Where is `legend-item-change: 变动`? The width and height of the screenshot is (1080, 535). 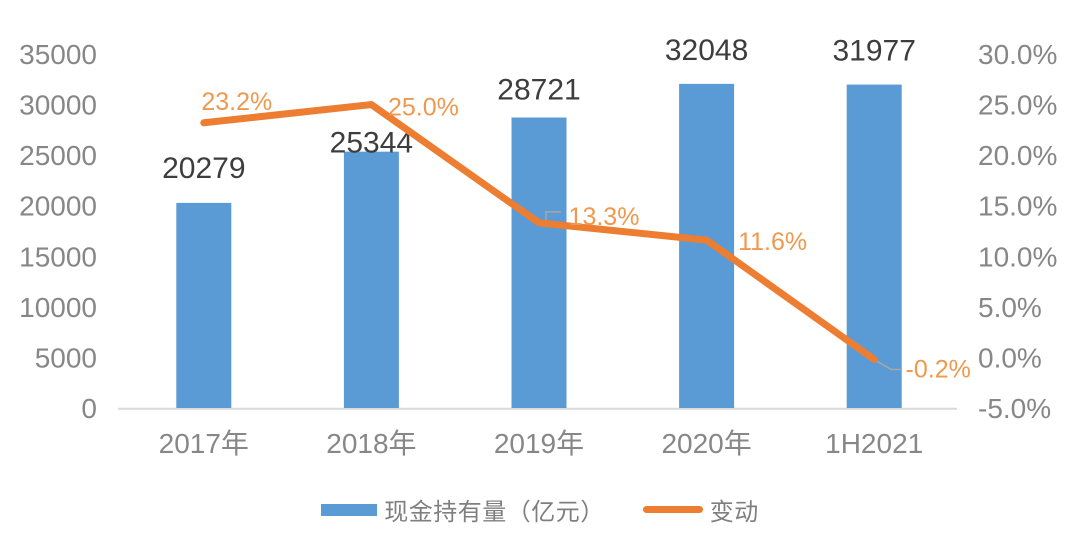 legend-item-change: 变动 is located at coordinates (700, 509).